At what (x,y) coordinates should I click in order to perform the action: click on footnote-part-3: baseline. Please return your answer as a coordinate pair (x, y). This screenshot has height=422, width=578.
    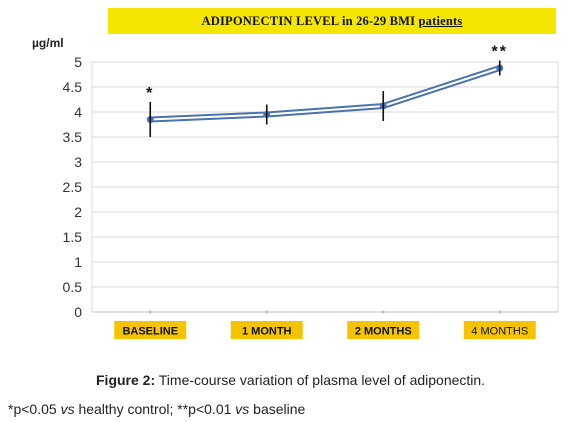
    Looking at the image, I should click on (277, 409).